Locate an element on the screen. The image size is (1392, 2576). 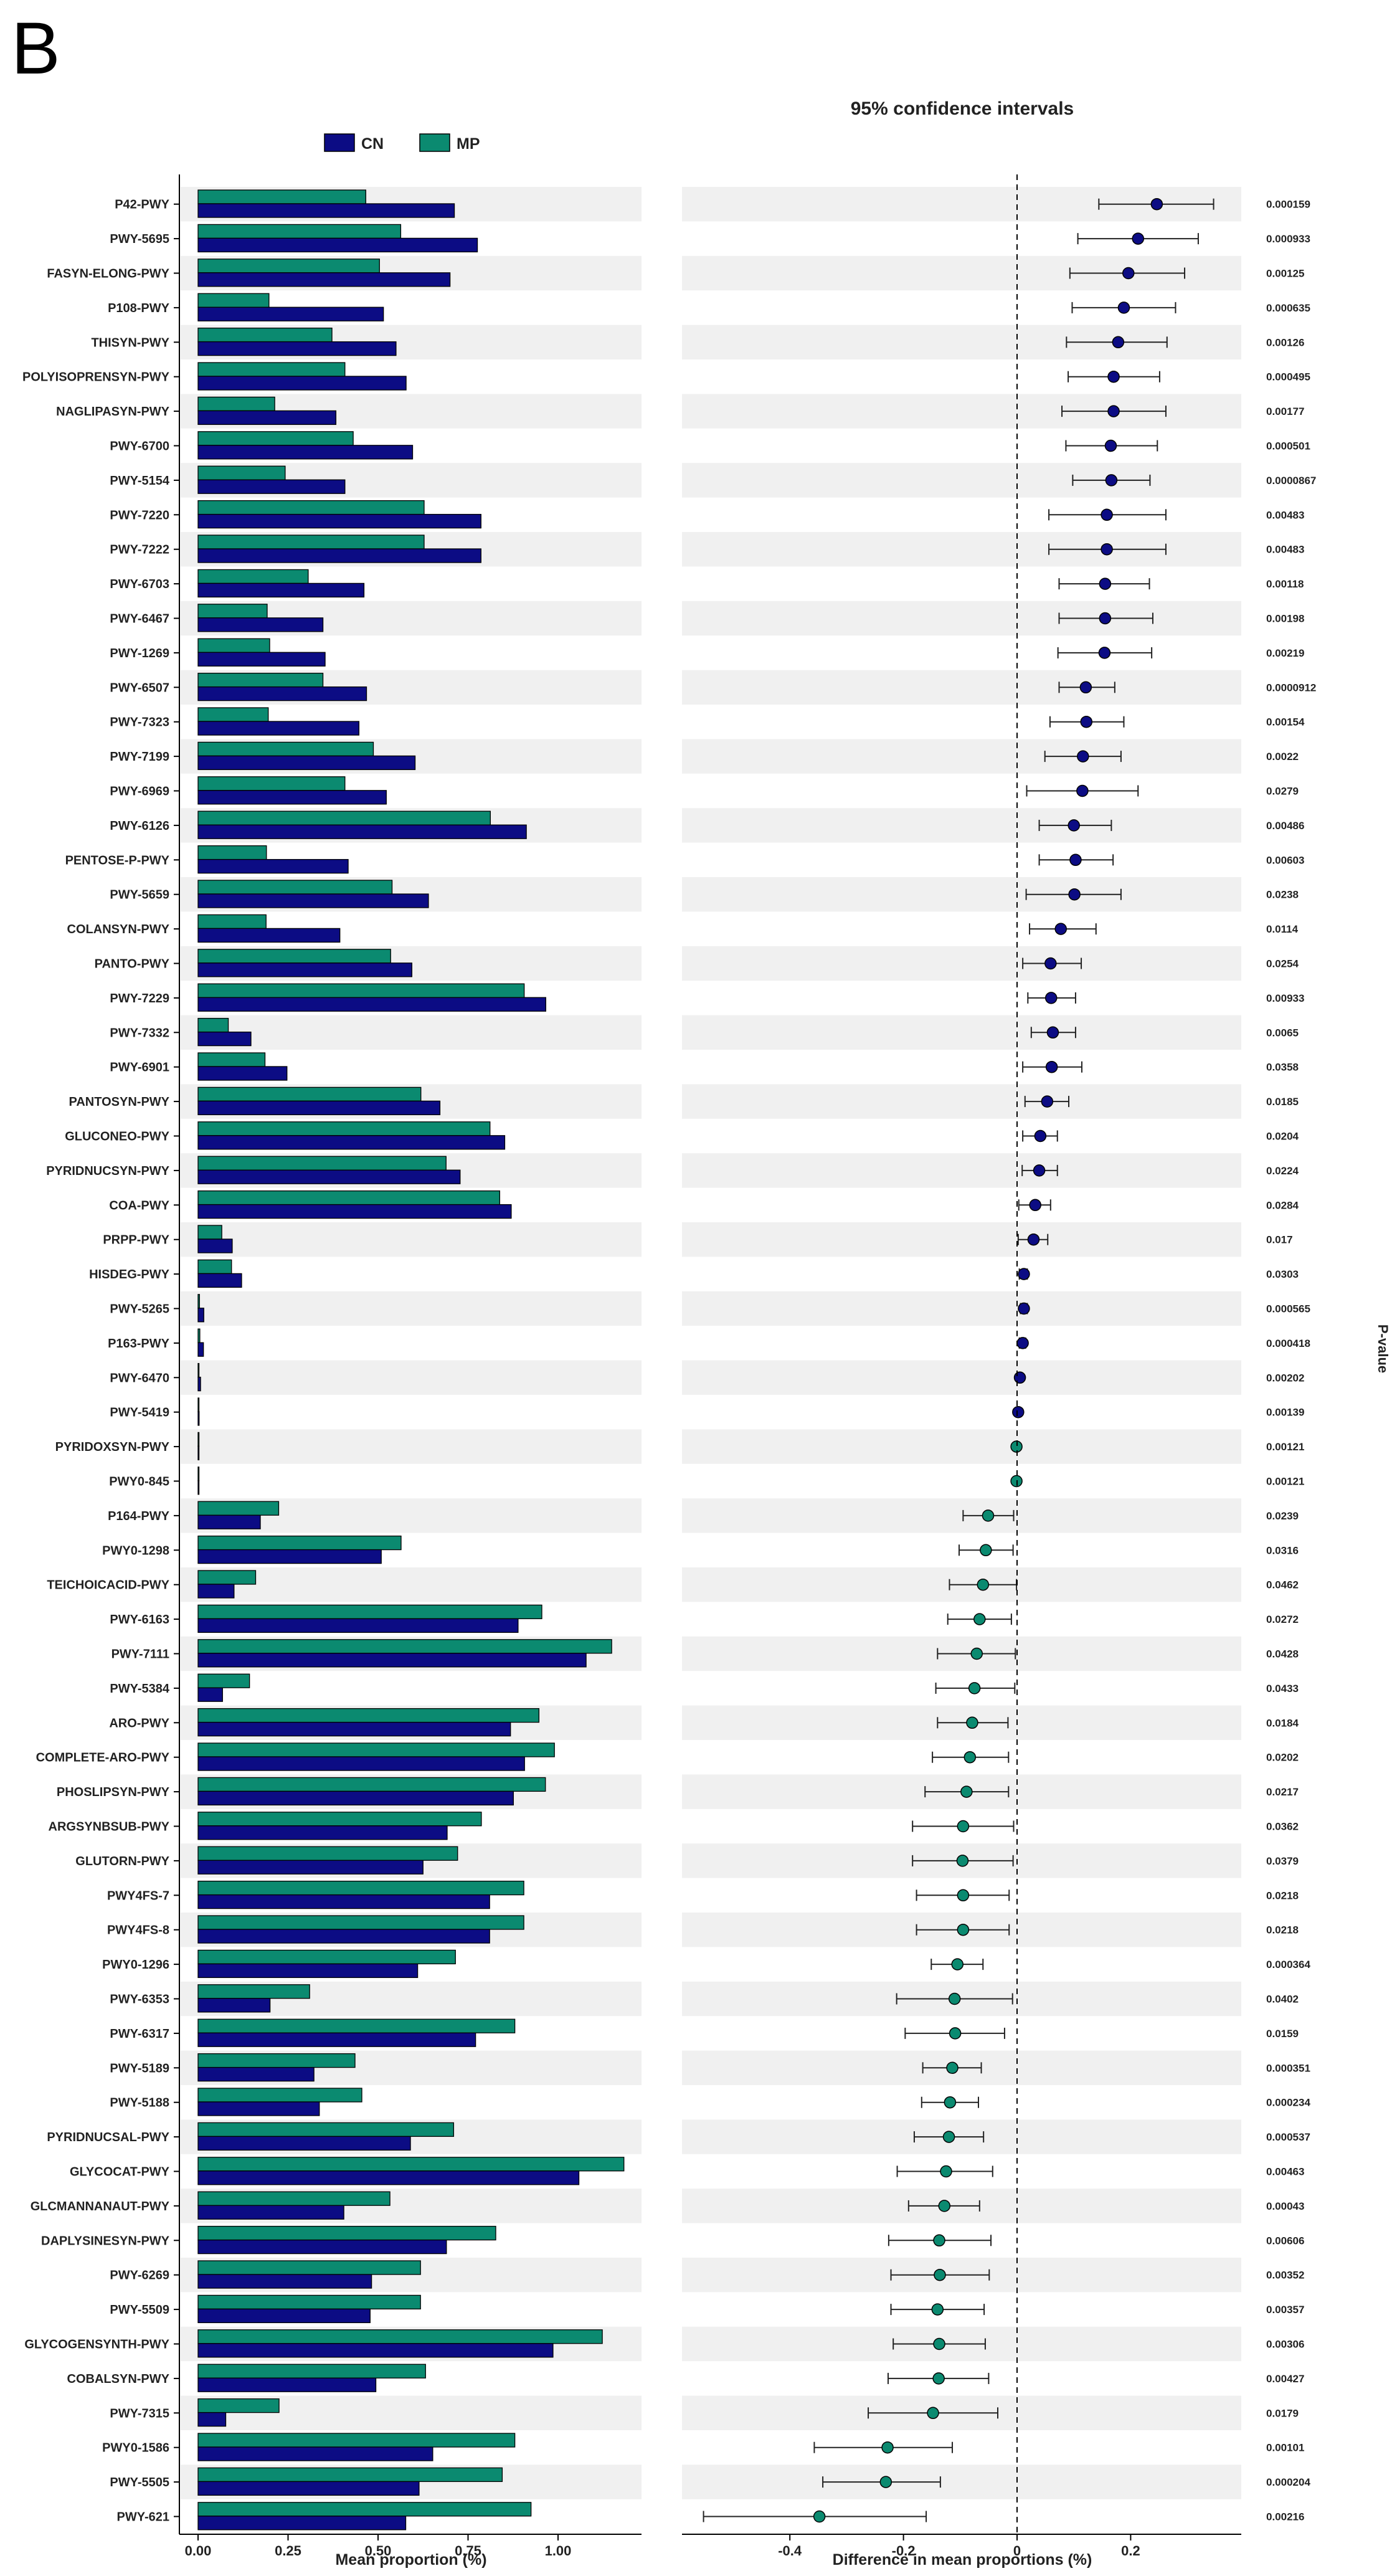
ci-x-axis-label: Difference in mean proportions (%) is located at coordinates (962, 2560).